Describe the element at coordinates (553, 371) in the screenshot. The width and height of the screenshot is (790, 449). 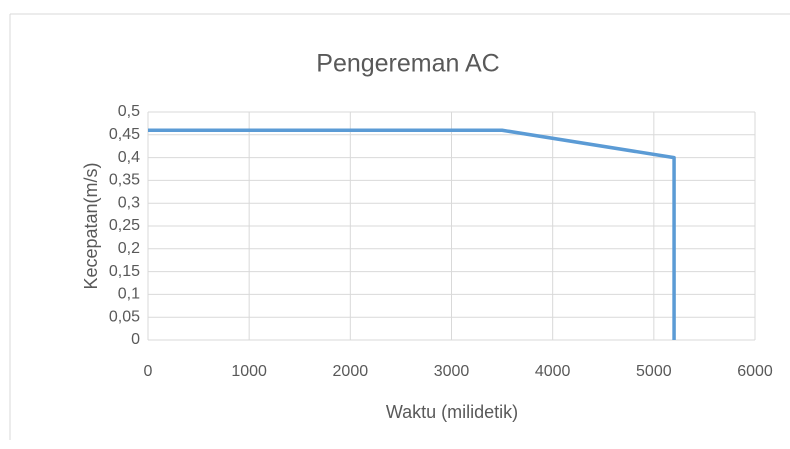
I see `x-tick-label: 4000` at that location.